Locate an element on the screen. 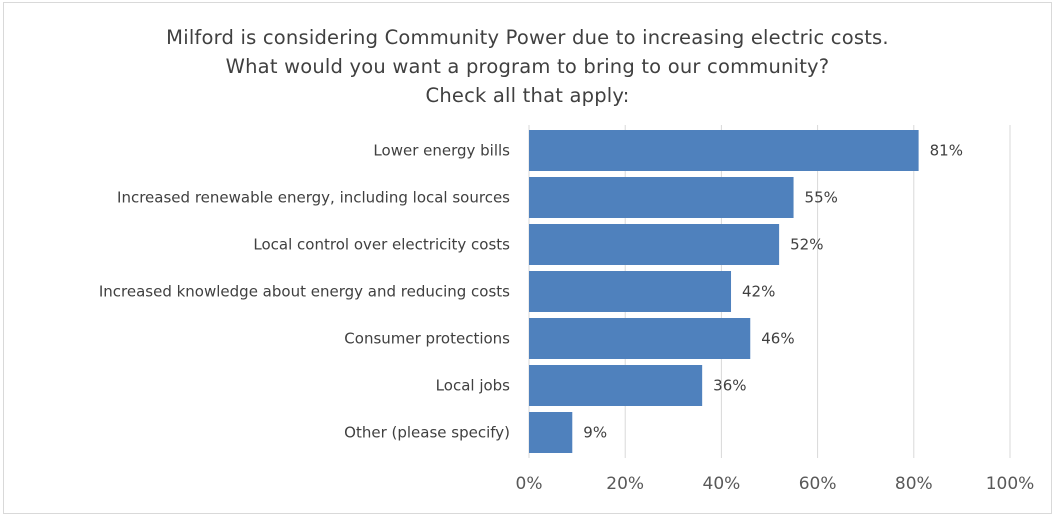 This screenshot has width=1055, height=520. x-tick-label: 100% is located at coordinates (1010, 484).